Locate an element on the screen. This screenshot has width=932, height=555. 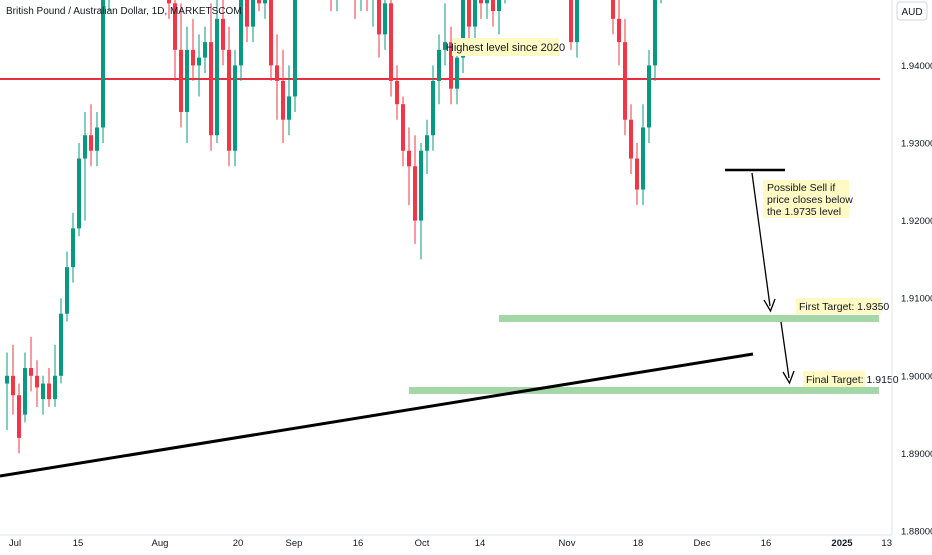
final-target-note: Final Target: 1.9150 is located at coordinates (851, 379).